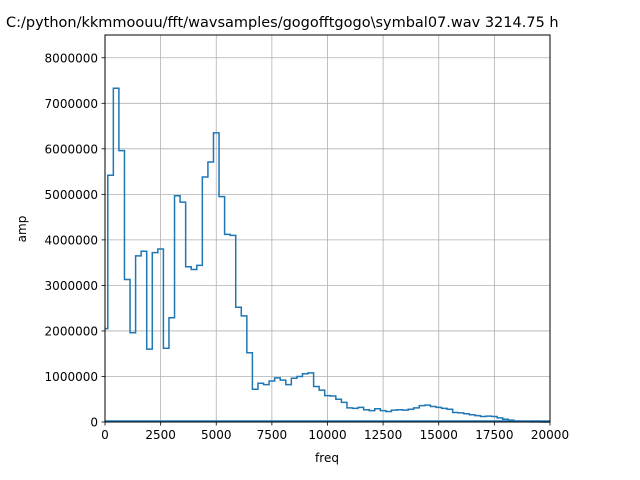 Image resolution: width=640 pixels, height=480 pixels. What do you see at coordinates (71, 331) in the screenshot?
I see `y-tick-label: 2000000` at bounding box center [71, 331].